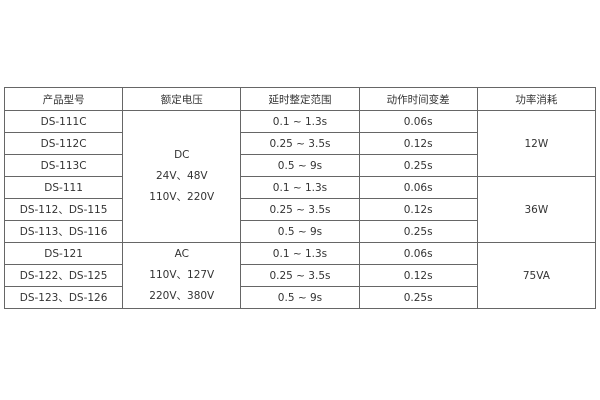 The width and height of the screenshot is (600, 400). I want to click on voltage-cell-dc: DC 24V、48V 110V、220V, so click(182, 176).